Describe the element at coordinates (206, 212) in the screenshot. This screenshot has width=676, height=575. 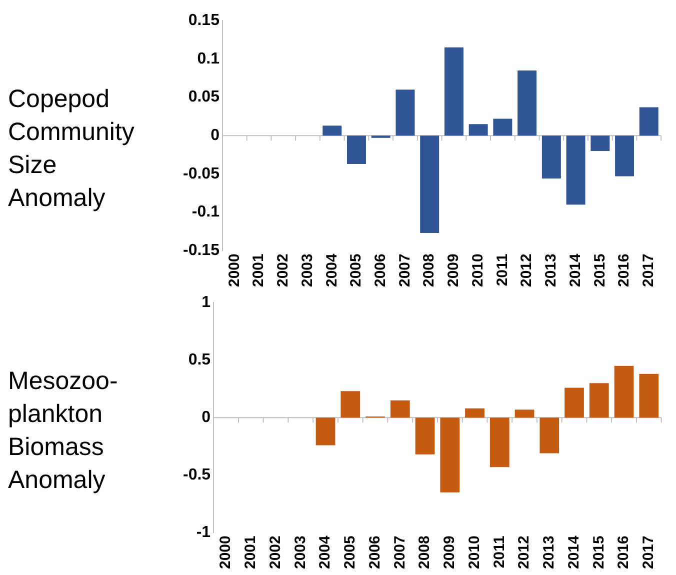
I see `y-tick-label: -0.1` at that location.